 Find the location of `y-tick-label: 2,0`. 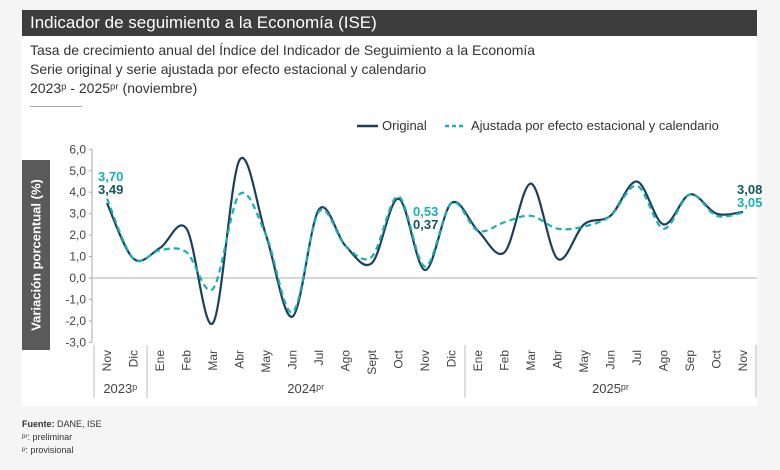

y-tick-label: 2,0 is located at coordinates (77, 235).